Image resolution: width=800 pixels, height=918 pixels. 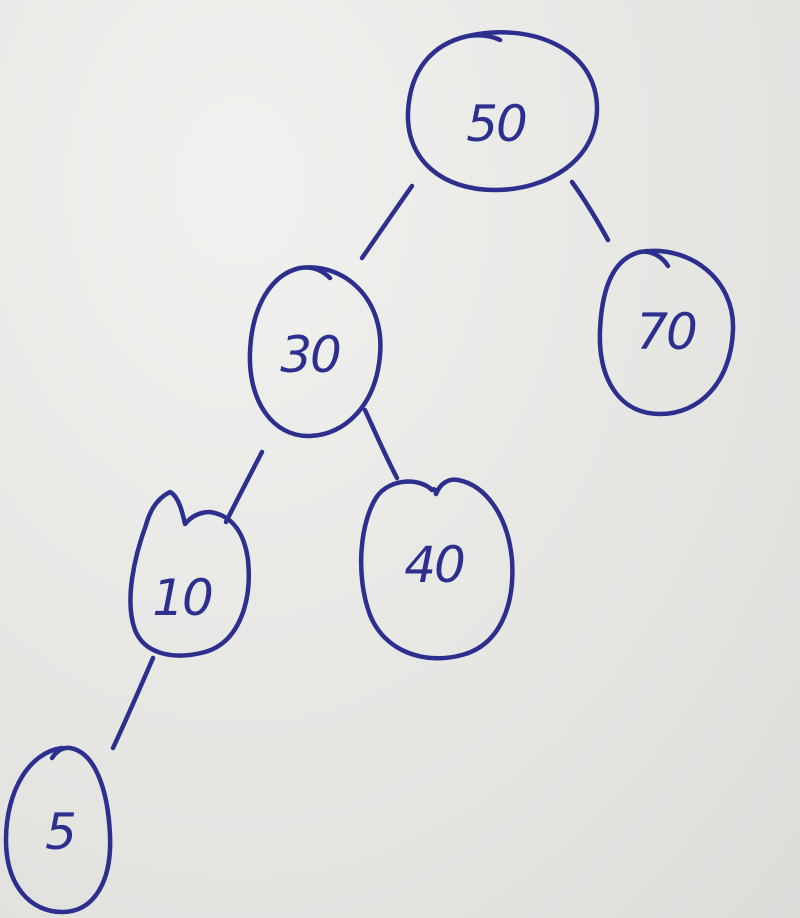 I want to click on tree-node-50: 50, so click(x=502, y=111).